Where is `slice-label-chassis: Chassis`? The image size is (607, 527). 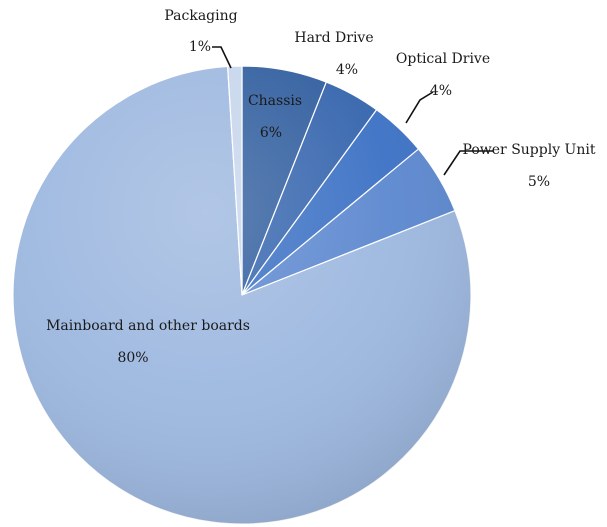 slice-label-chassis: Chassis is located at coordinates (275, 101).